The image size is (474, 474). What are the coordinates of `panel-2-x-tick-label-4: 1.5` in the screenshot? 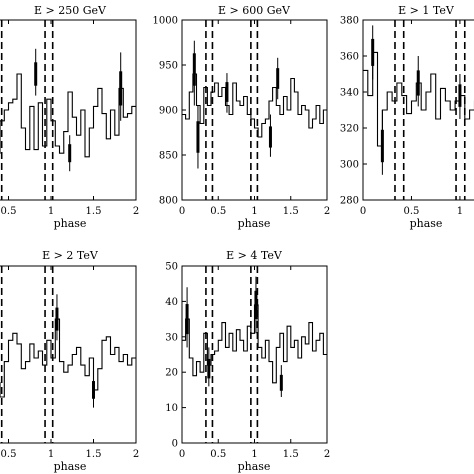 It's located at (291, 211).